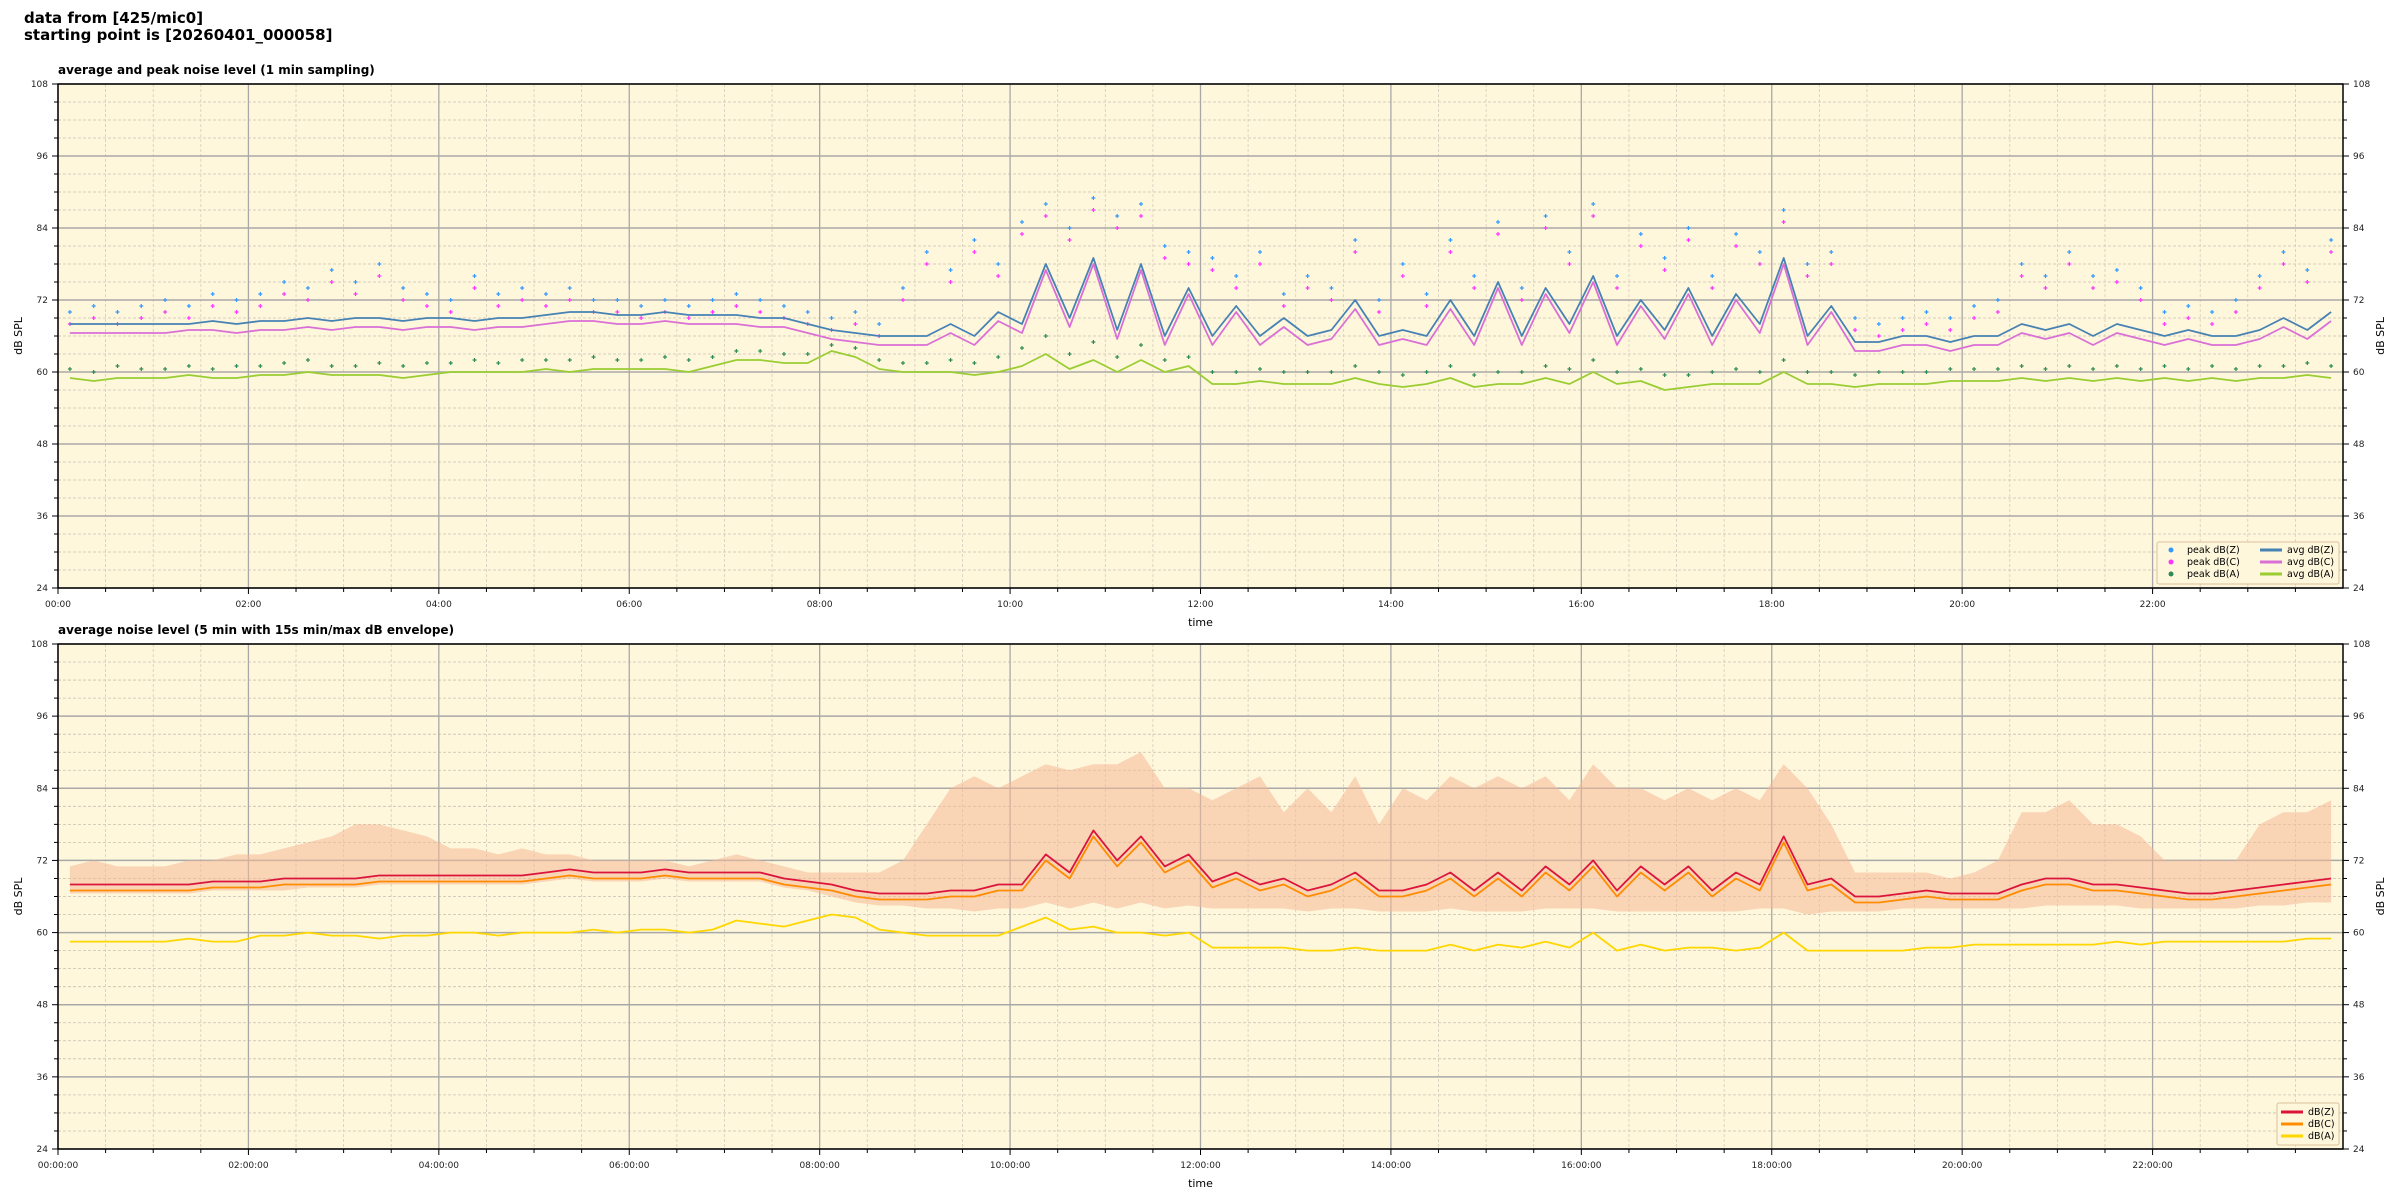 The height and width of the screenshot is (1200, 2400). What do you see at coordinates (2152, 1166) in the screenshot?
I see `x-tick-label: 22:00:00` at bounding box center [2152, 1166].